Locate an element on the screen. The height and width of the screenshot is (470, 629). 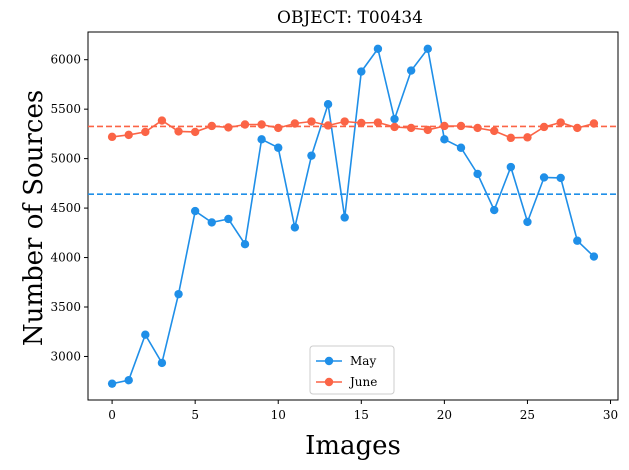
y-tick-label-0: 3000 is located at coordinates (65, 356).